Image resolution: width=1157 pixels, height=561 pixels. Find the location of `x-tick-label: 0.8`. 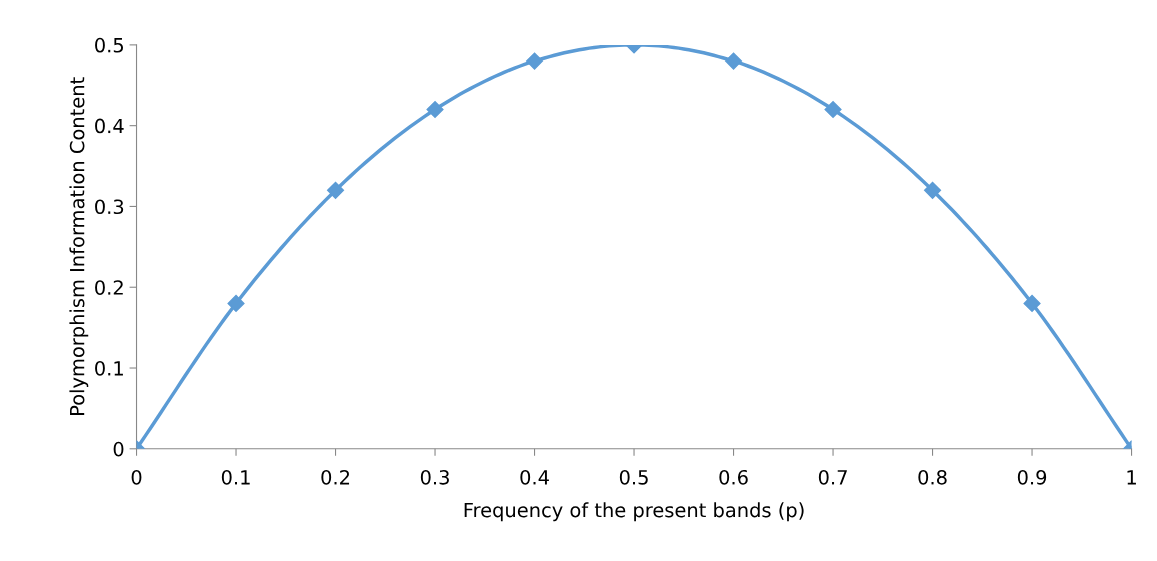

x-tick-label: 0.8 is located at coordinates (932, 477).